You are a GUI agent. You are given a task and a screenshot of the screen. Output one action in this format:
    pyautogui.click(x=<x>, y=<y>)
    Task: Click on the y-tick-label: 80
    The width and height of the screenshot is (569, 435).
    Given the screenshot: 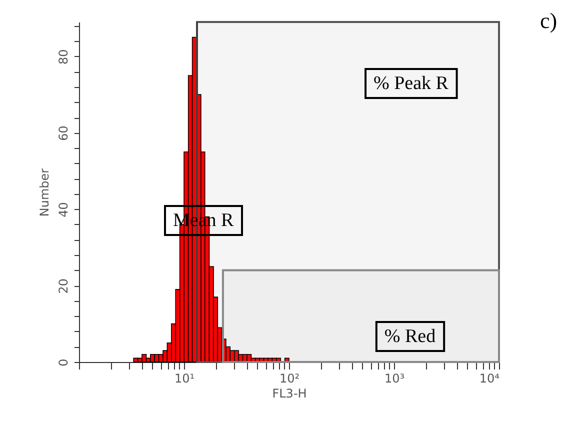 What is the action you would take?
    pyautogui.click(x=63, y=57)
    